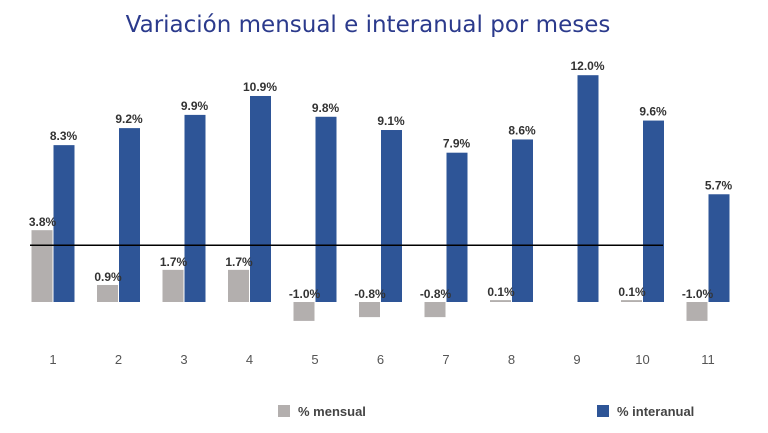  I want to click on legend-label-mensual: % mensual, so click(332, 411).